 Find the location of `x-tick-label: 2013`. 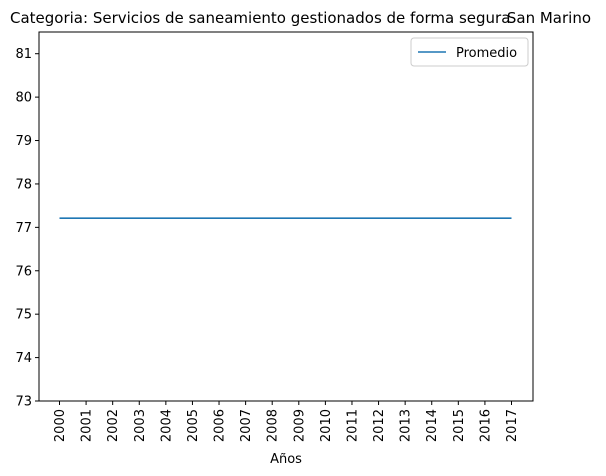

x-tick-label: 2013 is located at coordinates (406, 425).